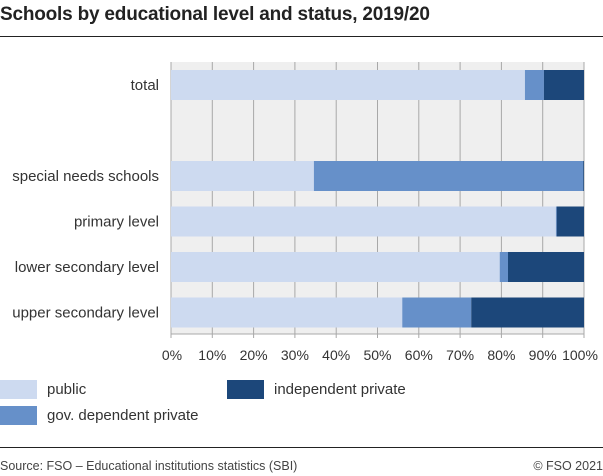 This screenshot has height=476, width=603. What do you see at coordinates (85, 313) in the screenshot?
I see `category-label: upper secondary level` at bounding box center [85, 313].